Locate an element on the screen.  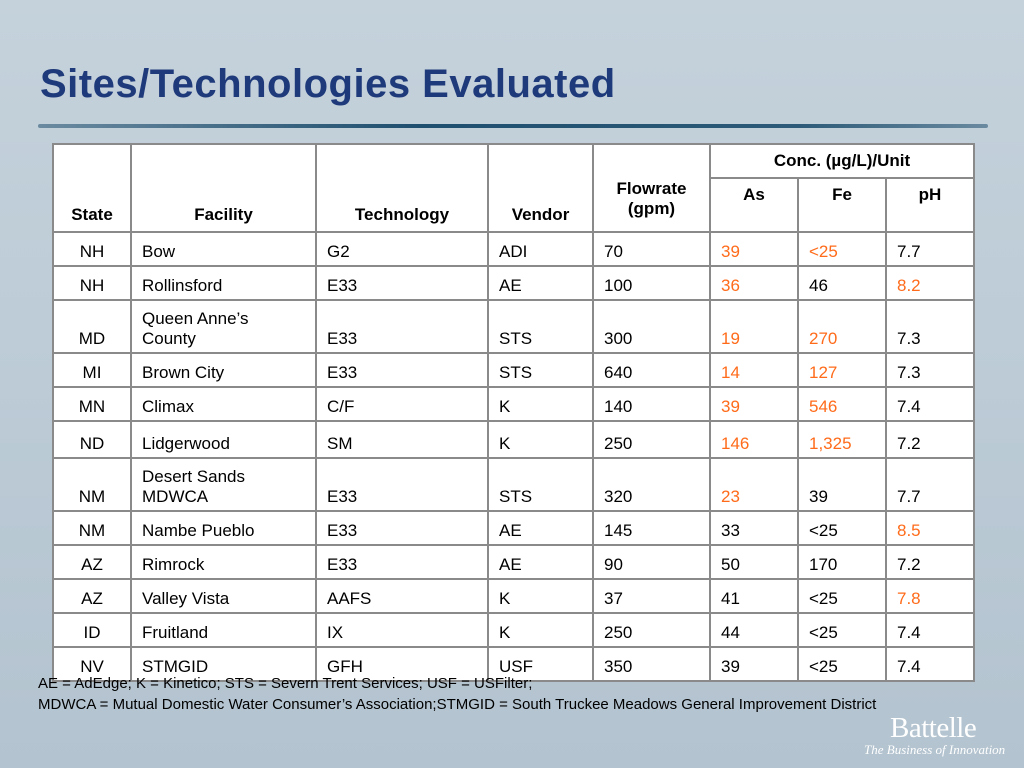
table-row: NH Bow G2 ADI 70 39 <25 7.7 is located at coordinates (513, 249).